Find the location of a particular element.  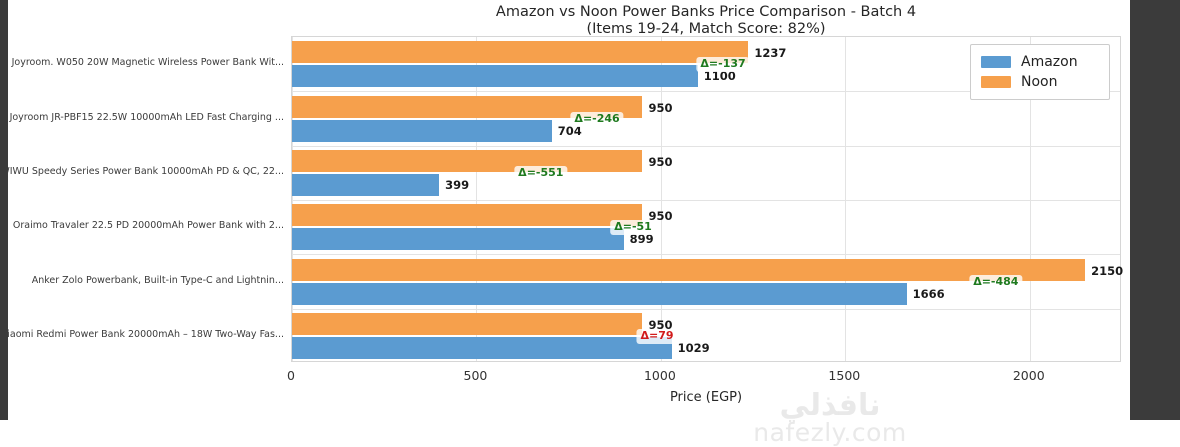

x-axis-tick-label: 0 is located at coordinates (291, 375).